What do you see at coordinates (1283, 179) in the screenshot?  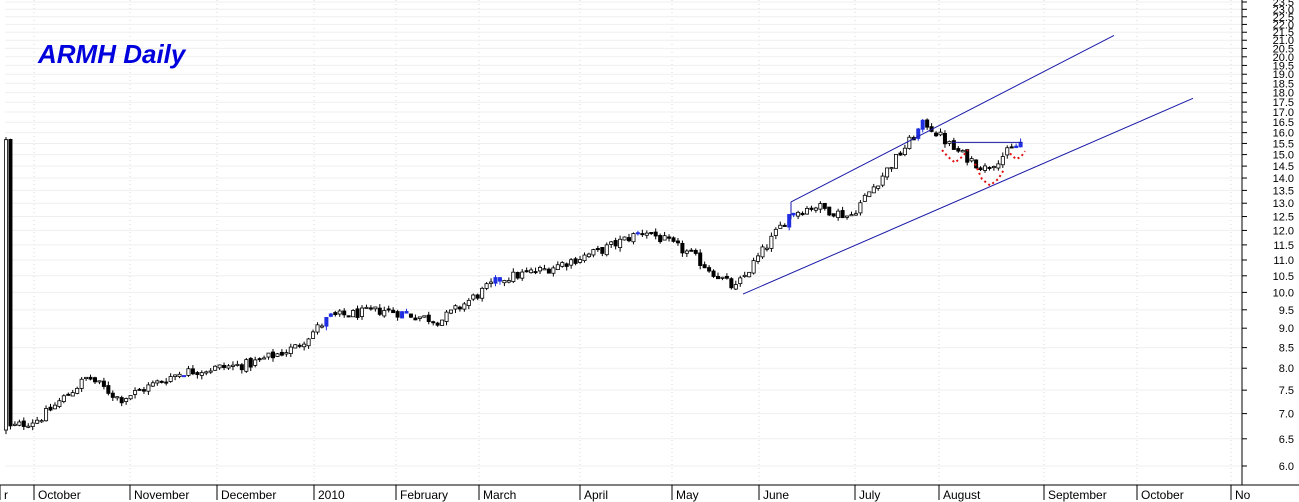 I see `y-tick-label: 14.0` at bounding box center [1283, 179].